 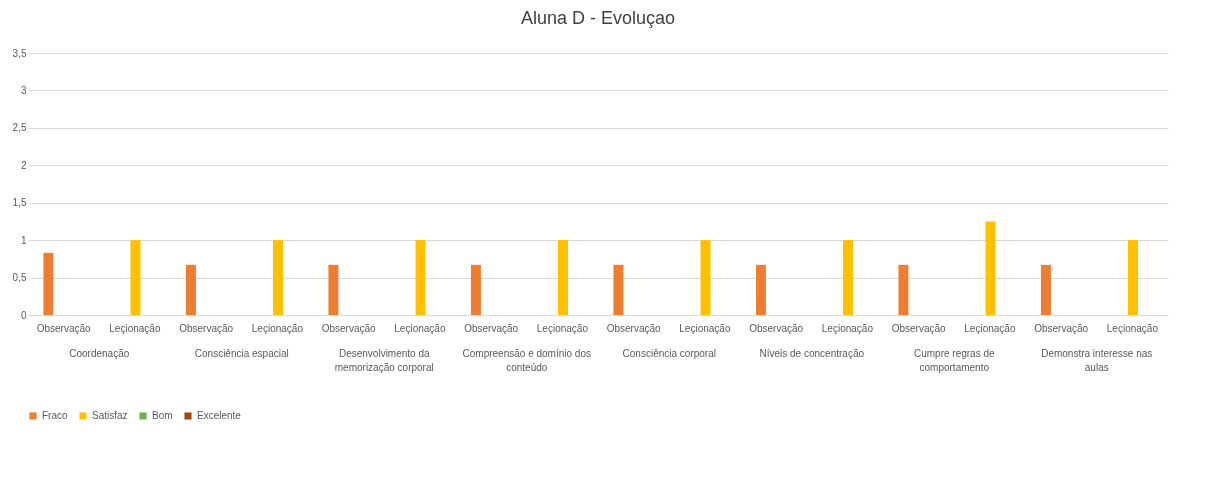 I want to click on y-tick-label: 1,5, so click(x=19, y=203).